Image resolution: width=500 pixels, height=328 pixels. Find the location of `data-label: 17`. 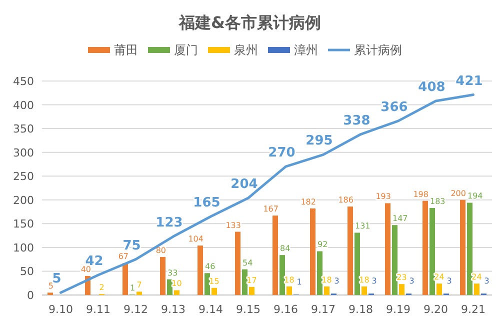

data-label: 17 is located at coordinates (251, 280).